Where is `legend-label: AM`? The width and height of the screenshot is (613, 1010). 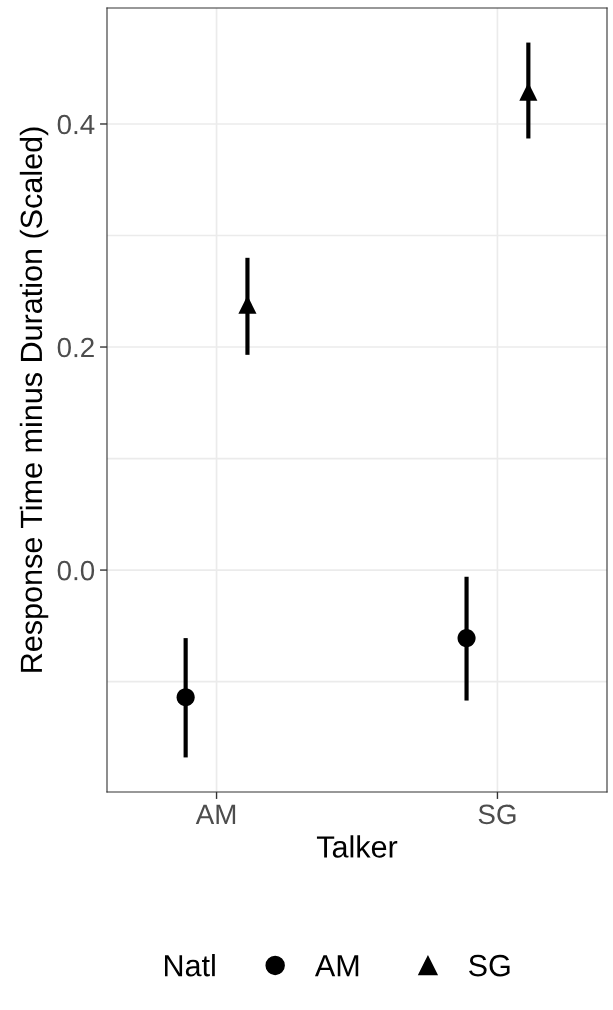 legend-label: AM is located at coordinates (336, 966).